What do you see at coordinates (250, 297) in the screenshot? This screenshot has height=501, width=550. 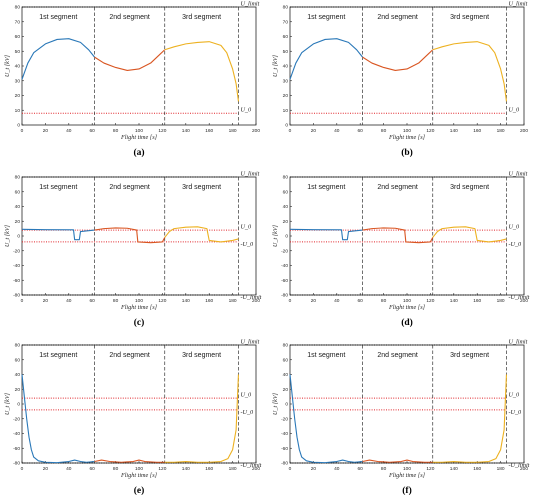 I see `reference-line-label: -U_limit` at bounding box center [250, 297].